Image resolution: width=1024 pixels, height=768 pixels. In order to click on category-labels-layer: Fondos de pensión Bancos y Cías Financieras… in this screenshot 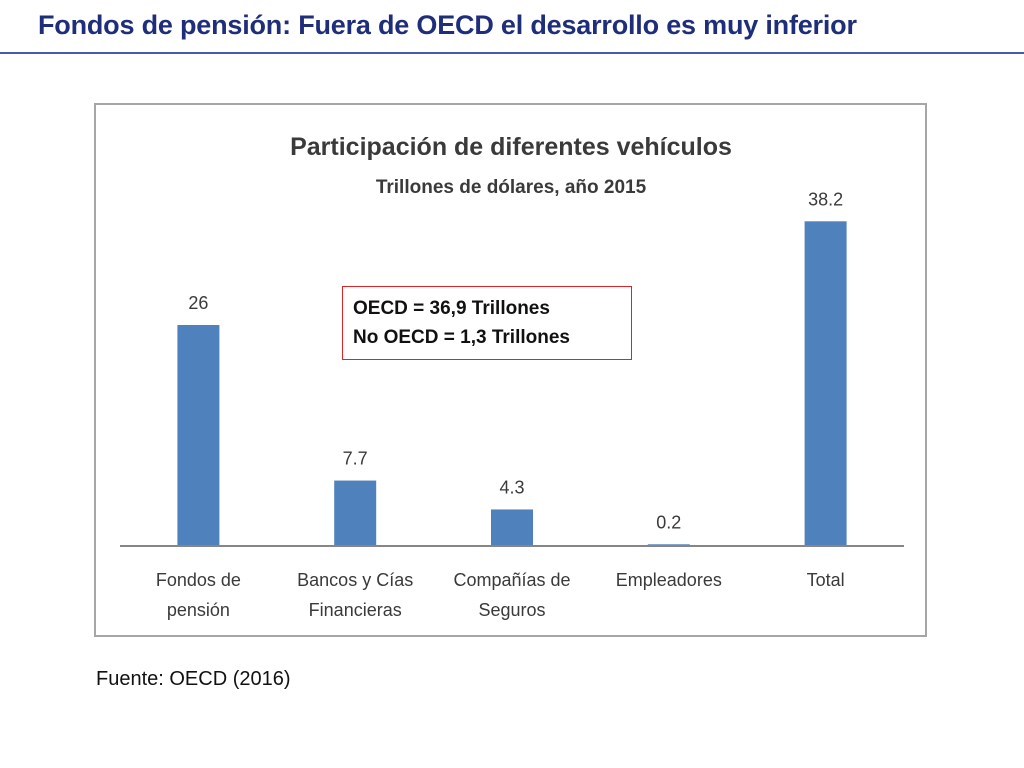, I will do `click(500, 595)`.